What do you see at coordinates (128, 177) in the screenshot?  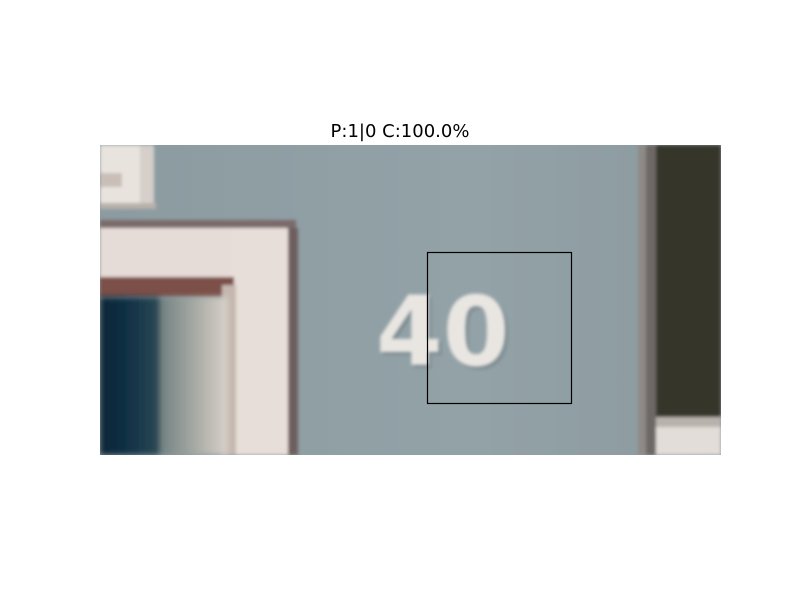 I see `upper-left-trim` at bounding box center [128, 177].